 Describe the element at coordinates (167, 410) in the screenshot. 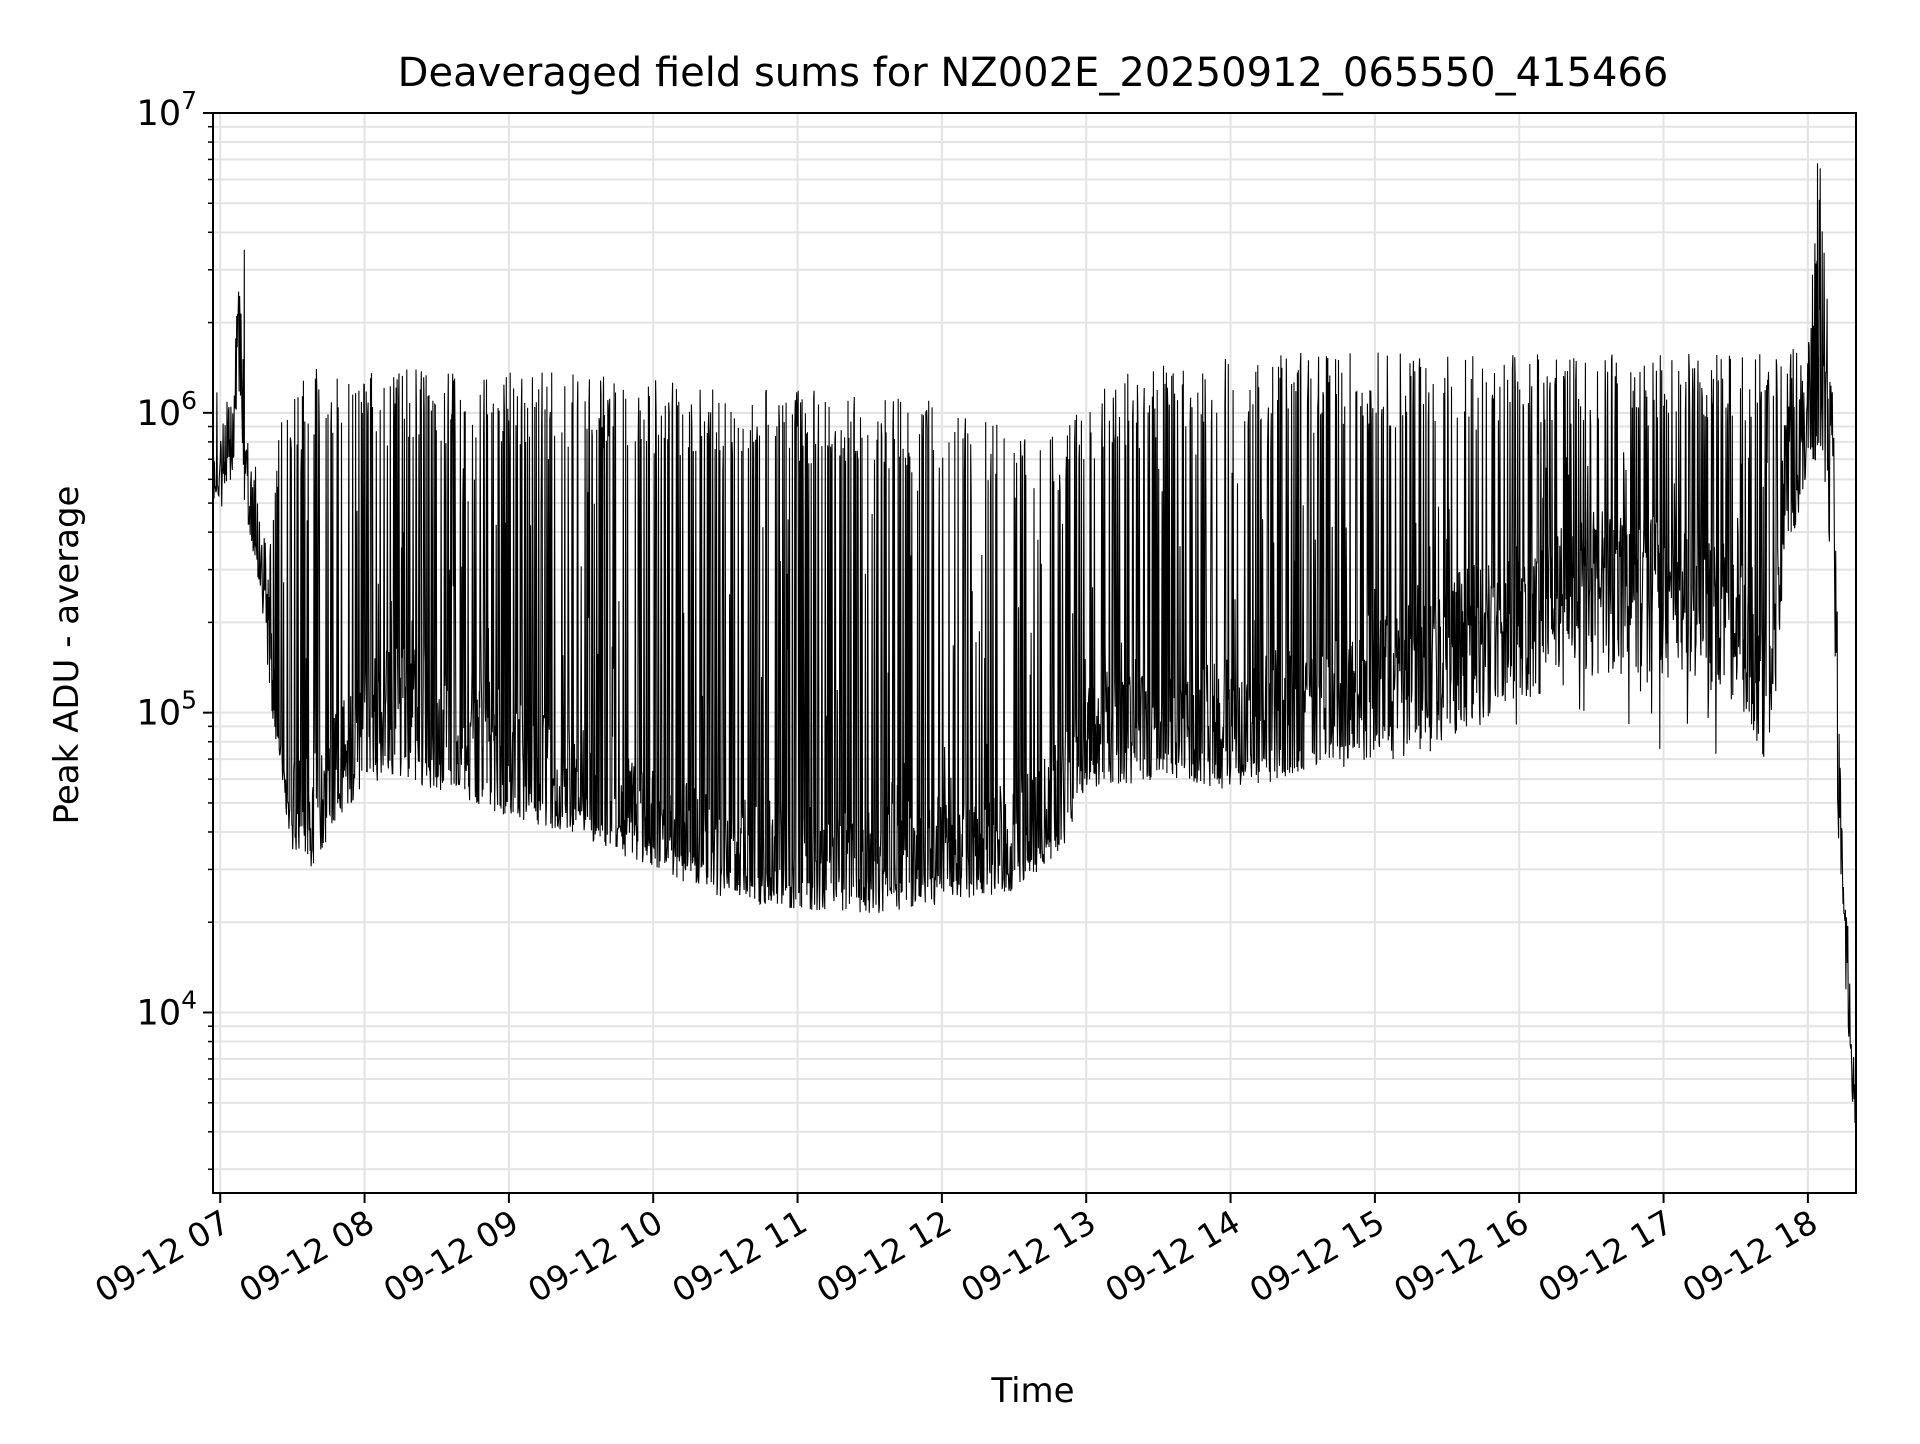

I see `y-tick-label: 10⁶` at that location.